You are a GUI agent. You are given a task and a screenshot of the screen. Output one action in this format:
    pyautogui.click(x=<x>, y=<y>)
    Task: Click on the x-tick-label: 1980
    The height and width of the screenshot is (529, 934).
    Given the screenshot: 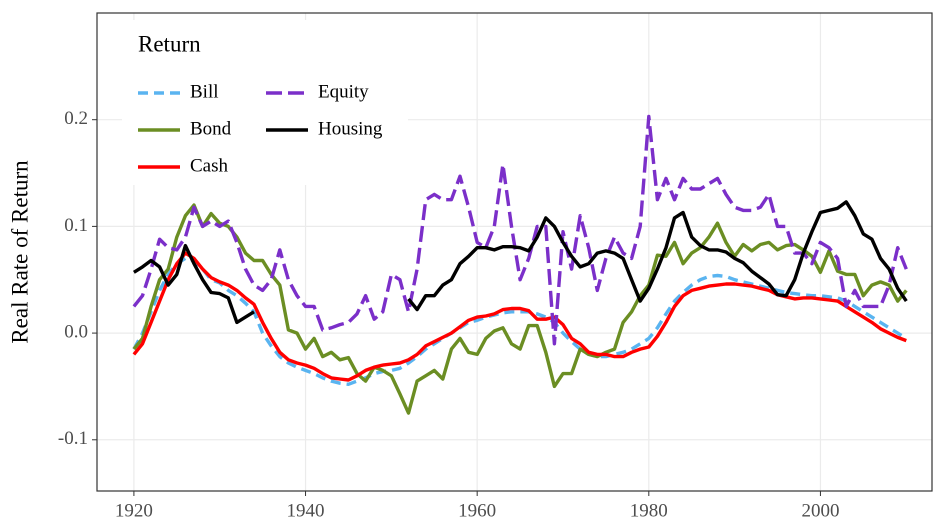 What is the action you would take?
    pyautogui.click(x=649, y=510)
    